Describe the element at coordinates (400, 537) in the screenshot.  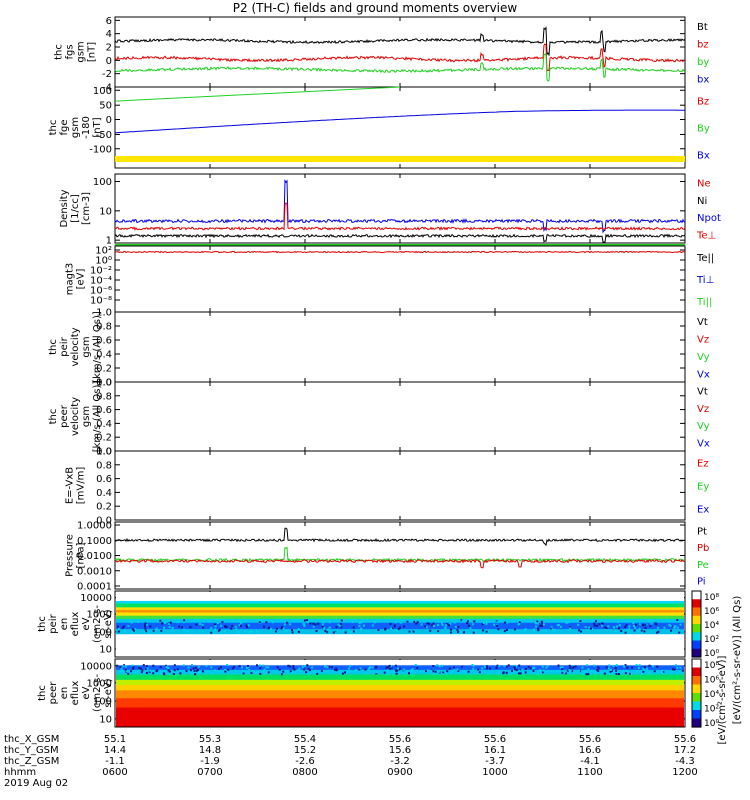
I see `series-line-Pt` at that location.